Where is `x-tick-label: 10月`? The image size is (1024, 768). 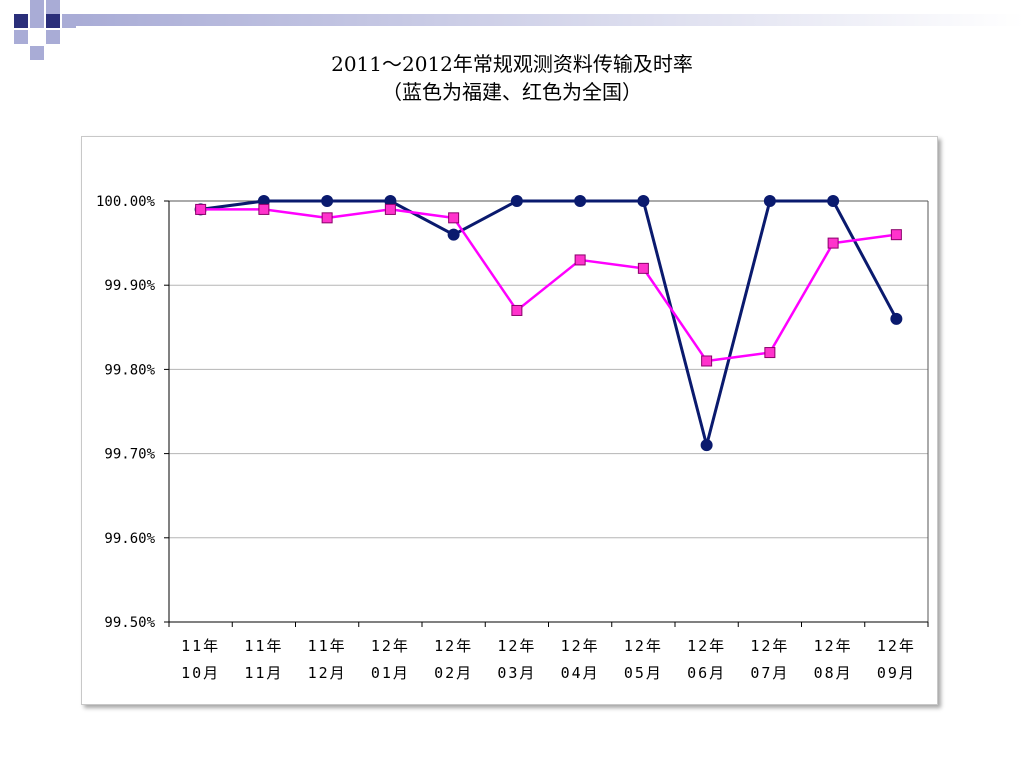 x-tick-label: 10月 is located at coordinates (200, 673).